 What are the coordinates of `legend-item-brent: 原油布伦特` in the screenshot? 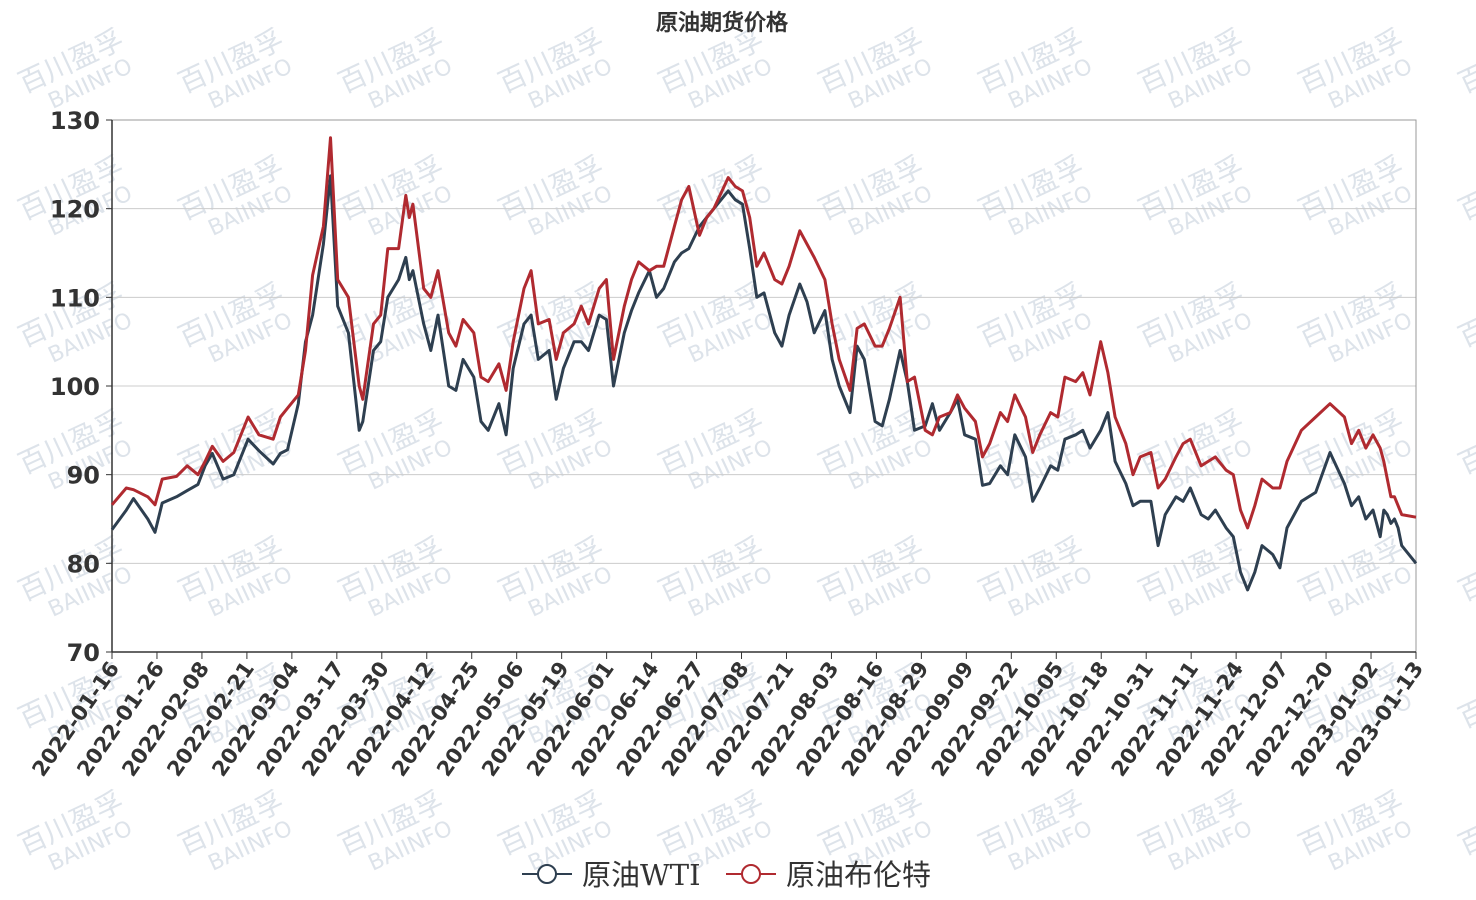 It's located at (828, 875).